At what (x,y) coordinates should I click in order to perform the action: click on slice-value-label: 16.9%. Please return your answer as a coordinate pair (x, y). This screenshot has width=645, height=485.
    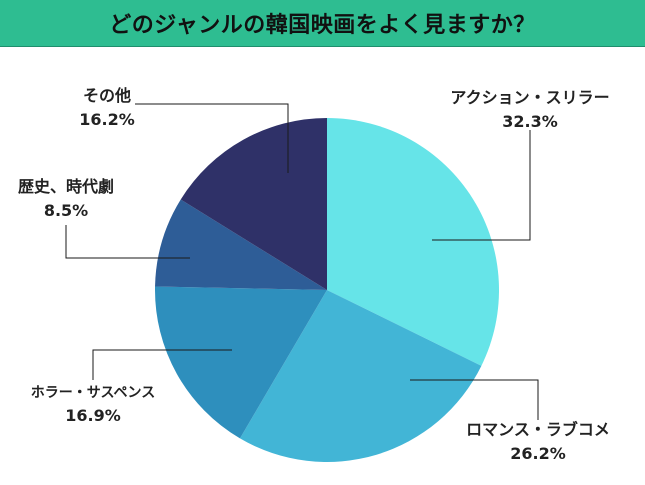
    Looking at the image, I should click on (93, 415).